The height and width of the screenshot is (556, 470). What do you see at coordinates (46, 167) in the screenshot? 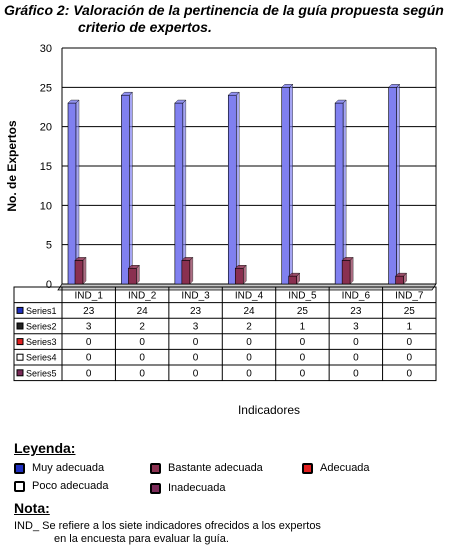
I see `y-tick-label: 15` at bounding box center [46, 167].